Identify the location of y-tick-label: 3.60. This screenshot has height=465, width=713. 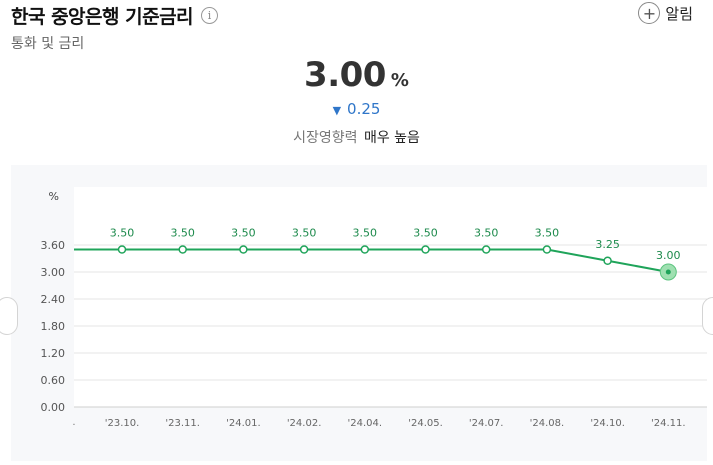
(53, 245).